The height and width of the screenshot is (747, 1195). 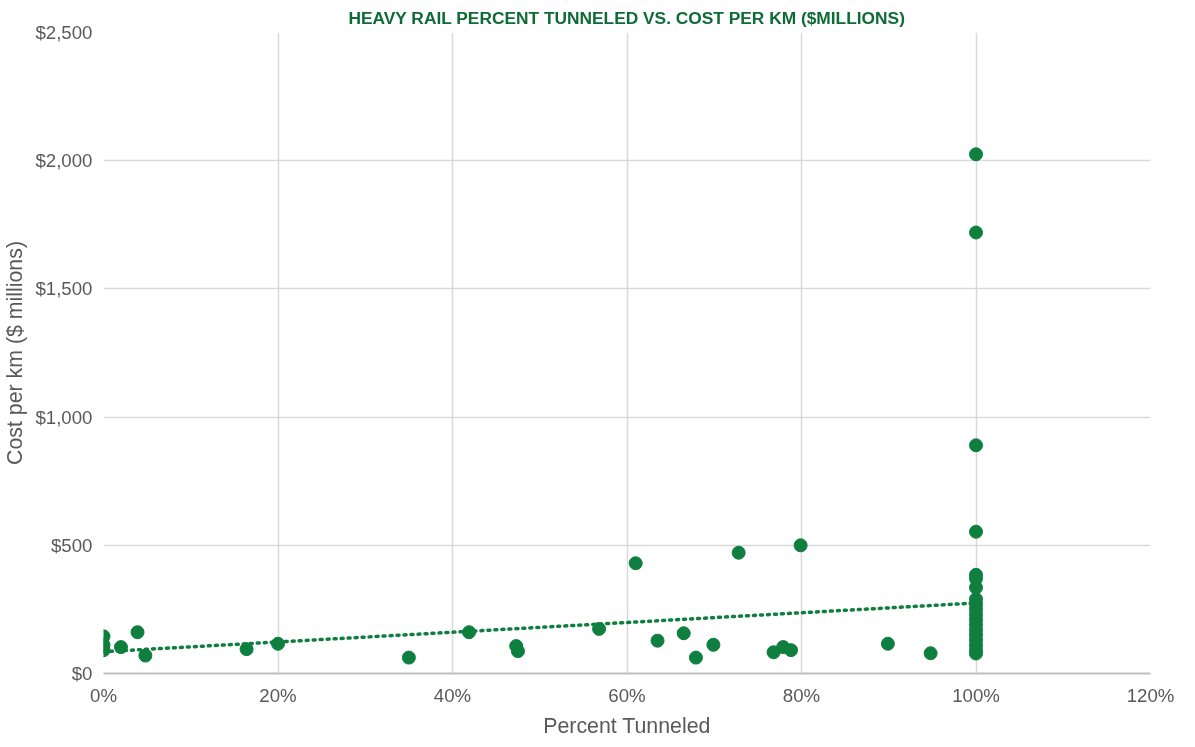 I want to click on y-tick-label: $500, so click(x=72, y=545).